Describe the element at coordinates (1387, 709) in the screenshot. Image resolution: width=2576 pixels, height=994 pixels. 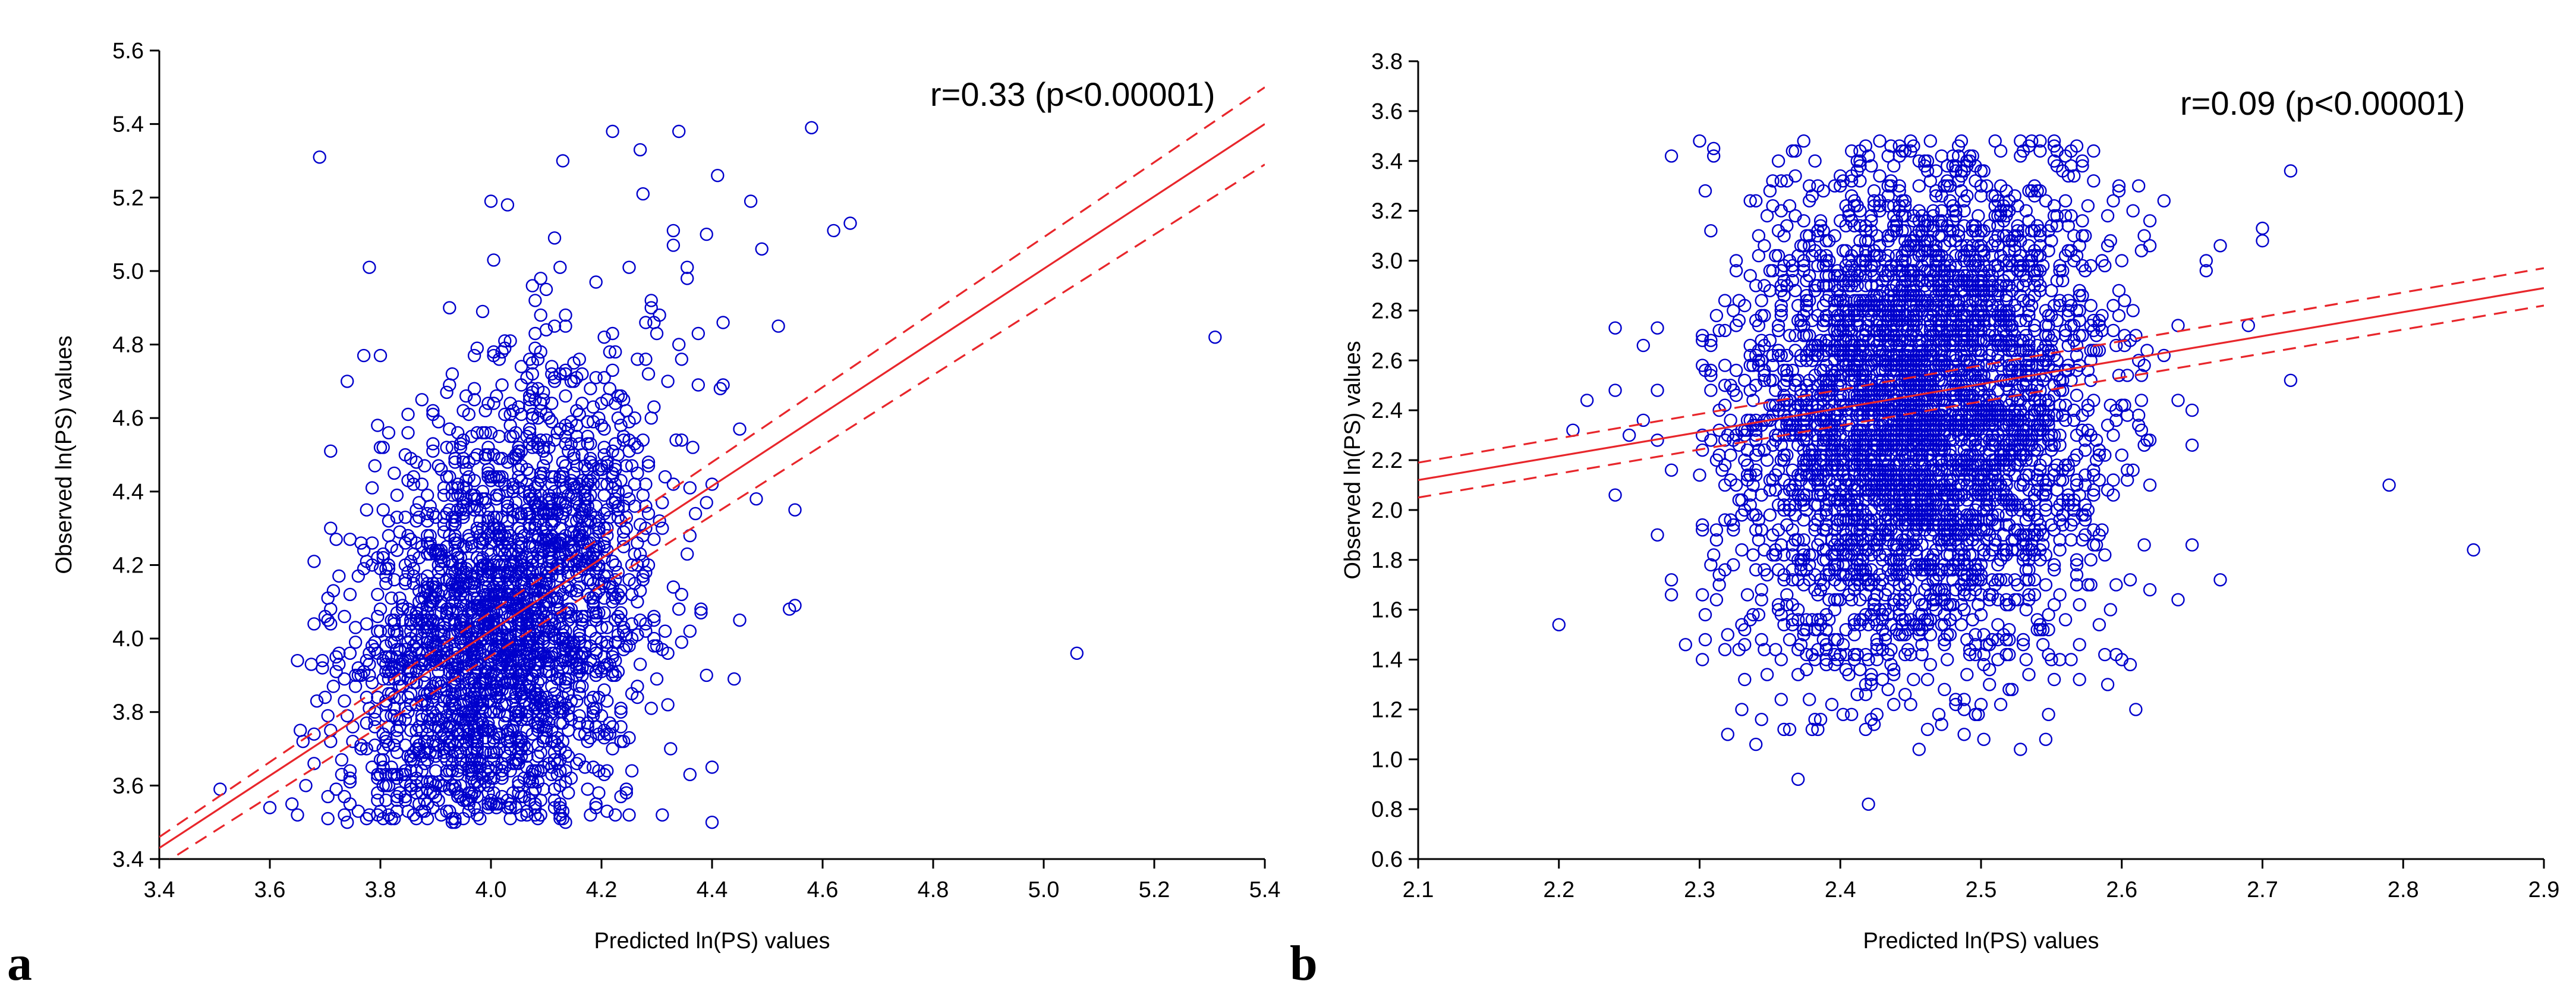
I see `y-tick-label: 1.2` at that location.